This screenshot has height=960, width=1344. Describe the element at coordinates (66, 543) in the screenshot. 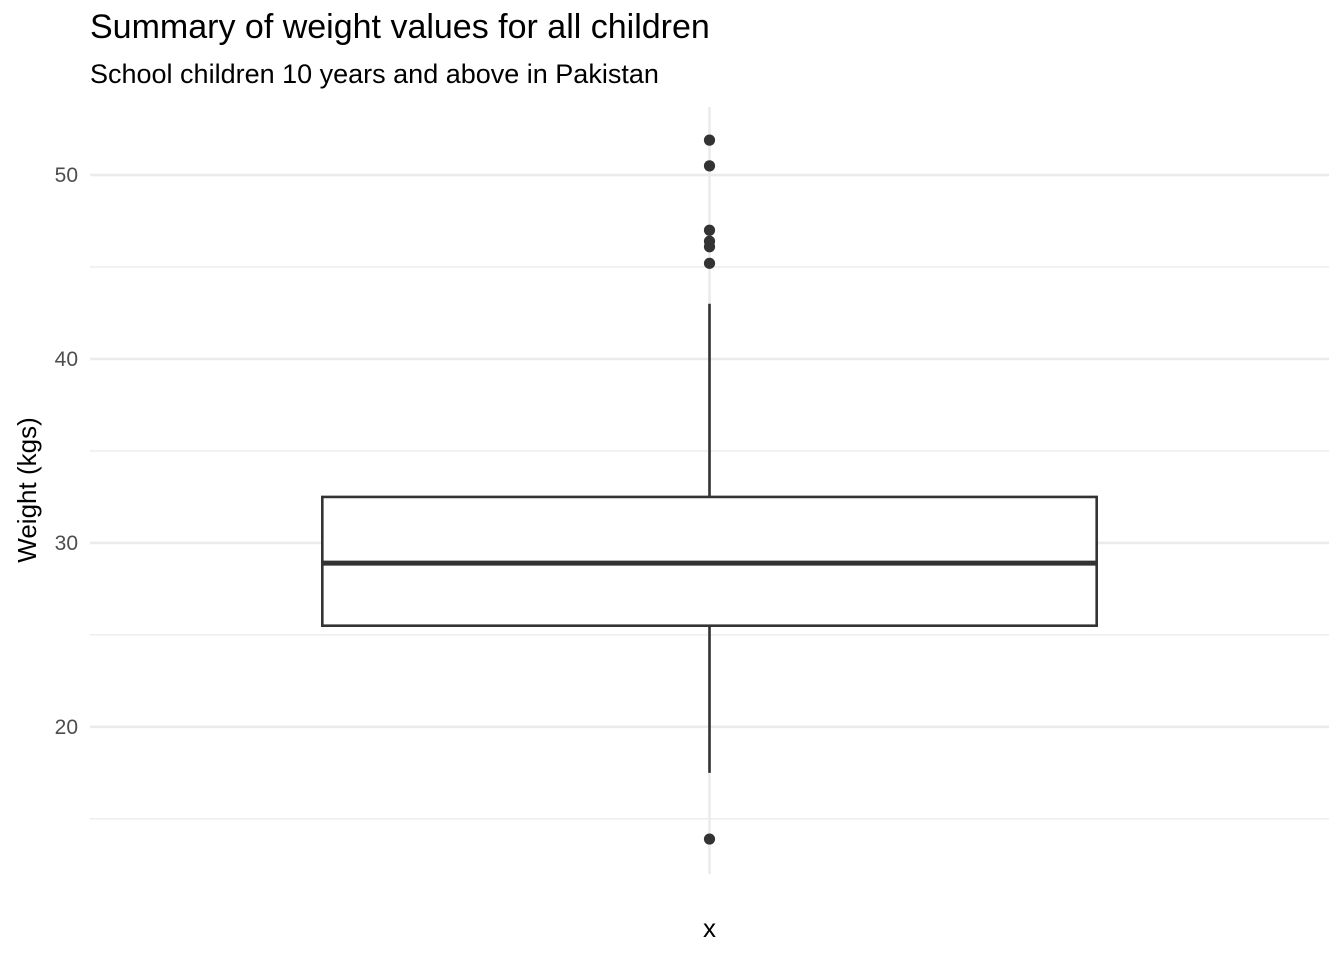

I see `y-tick-label: 30` at that location.